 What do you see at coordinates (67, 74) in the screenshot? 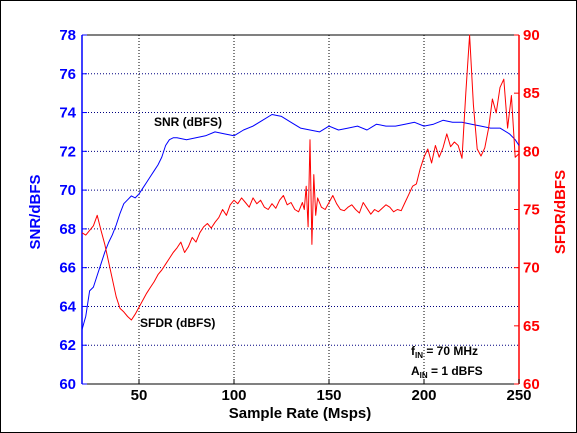
I see `y-left-tick-label: 76` at bounding box center [67, 74].